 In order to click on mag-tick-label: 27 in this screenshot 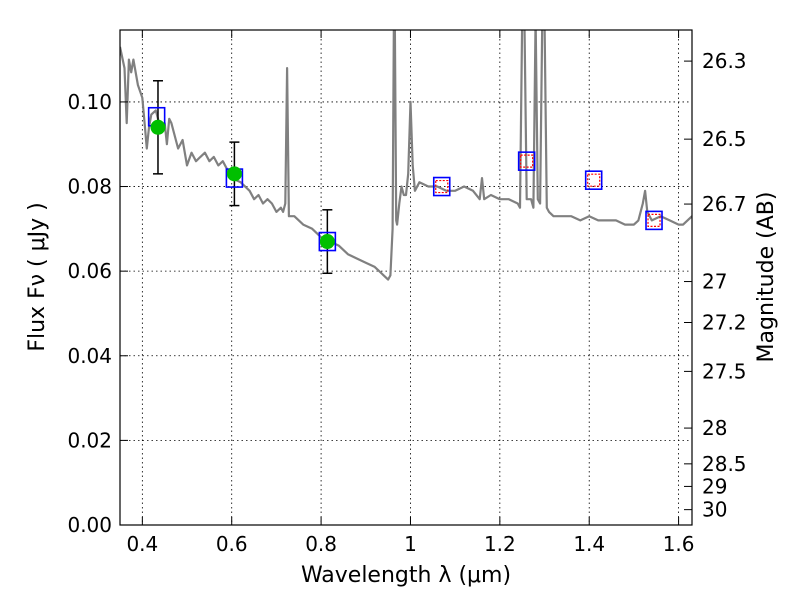, I will do `click(714, 282)`.